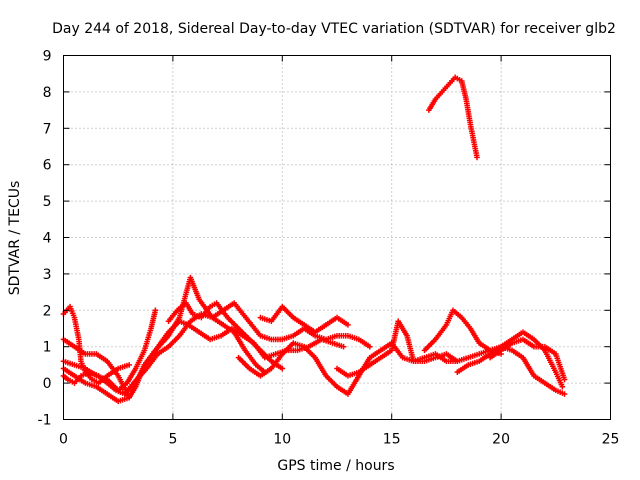  What do you see at coordinates (63, 440) in the screenshot?
I see `x-tick-label: 0` at bounding box center [63, 440].